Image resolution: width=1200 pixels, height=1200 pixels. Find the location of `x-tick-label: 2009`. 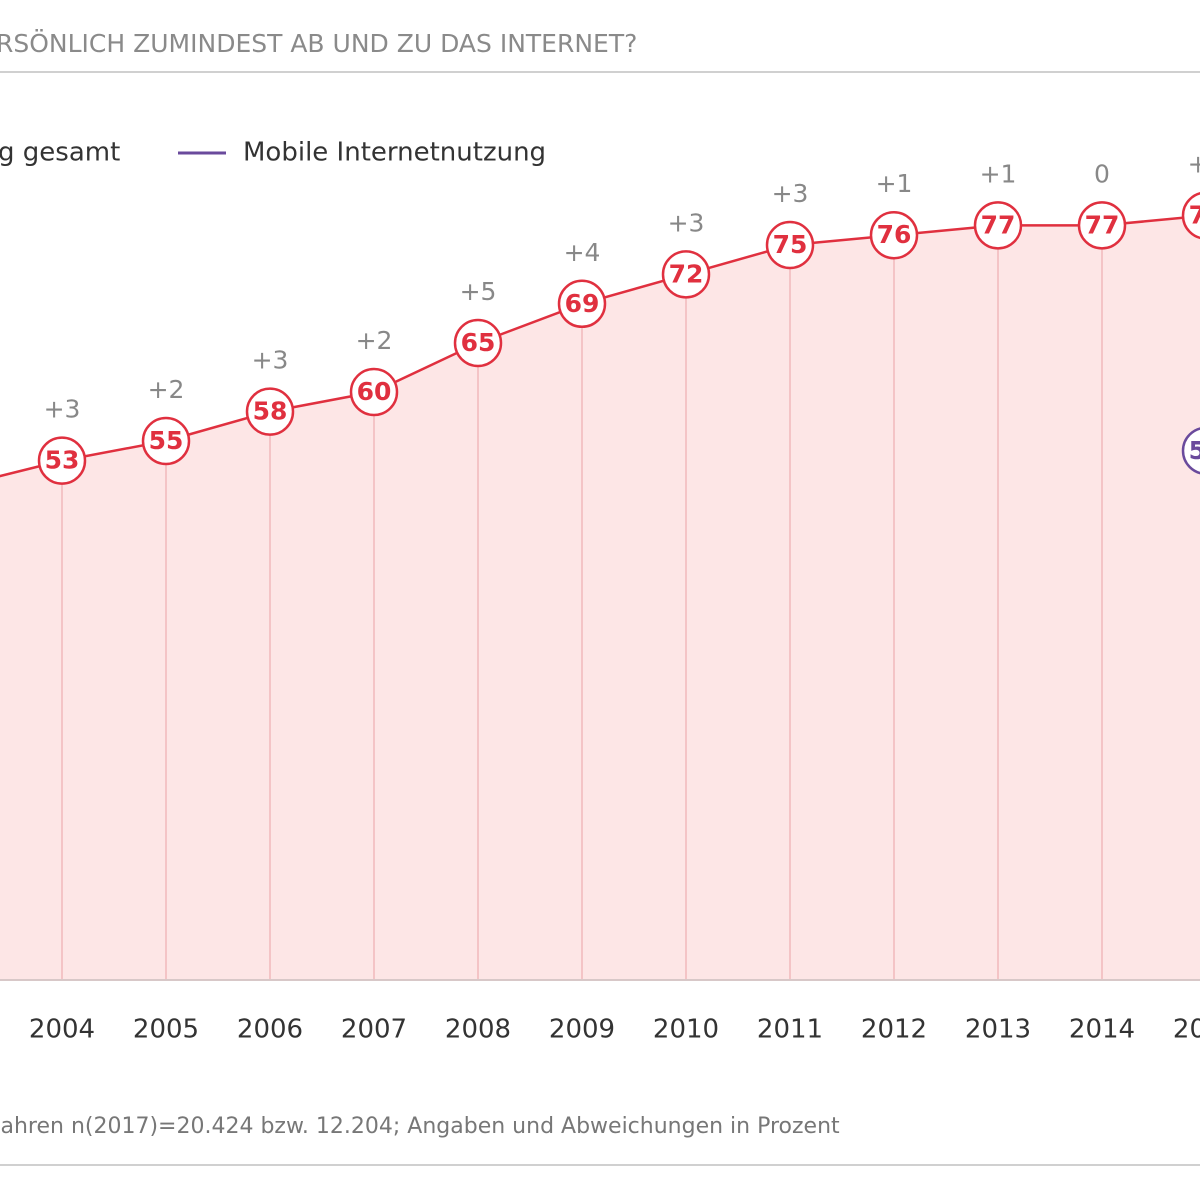

x-tick-label: 2009 is located at coordinates (582, 1030).